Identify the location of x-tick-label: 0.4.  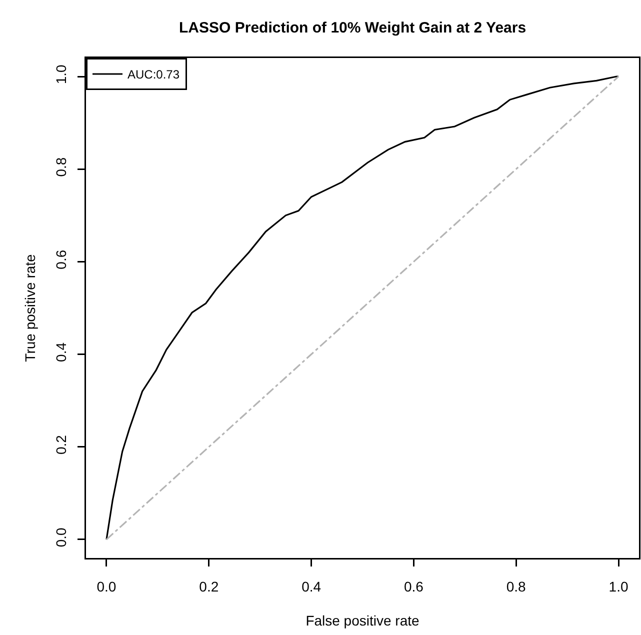
(312, 586).